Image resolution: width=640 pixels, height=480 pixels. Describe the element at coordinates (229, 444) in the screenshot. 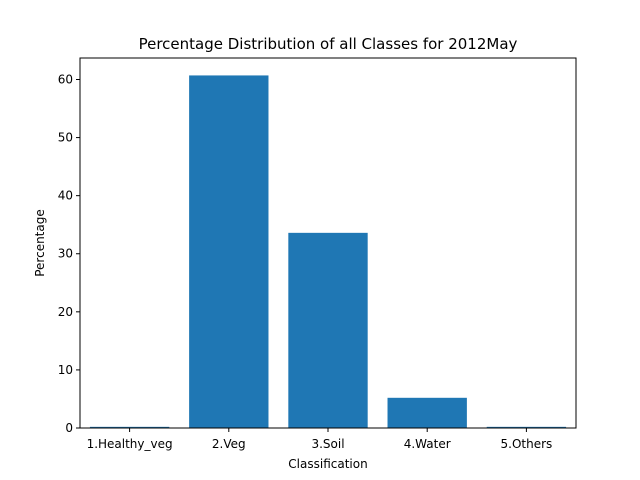

I see `x-tick-label: 2.Veg` at that location.